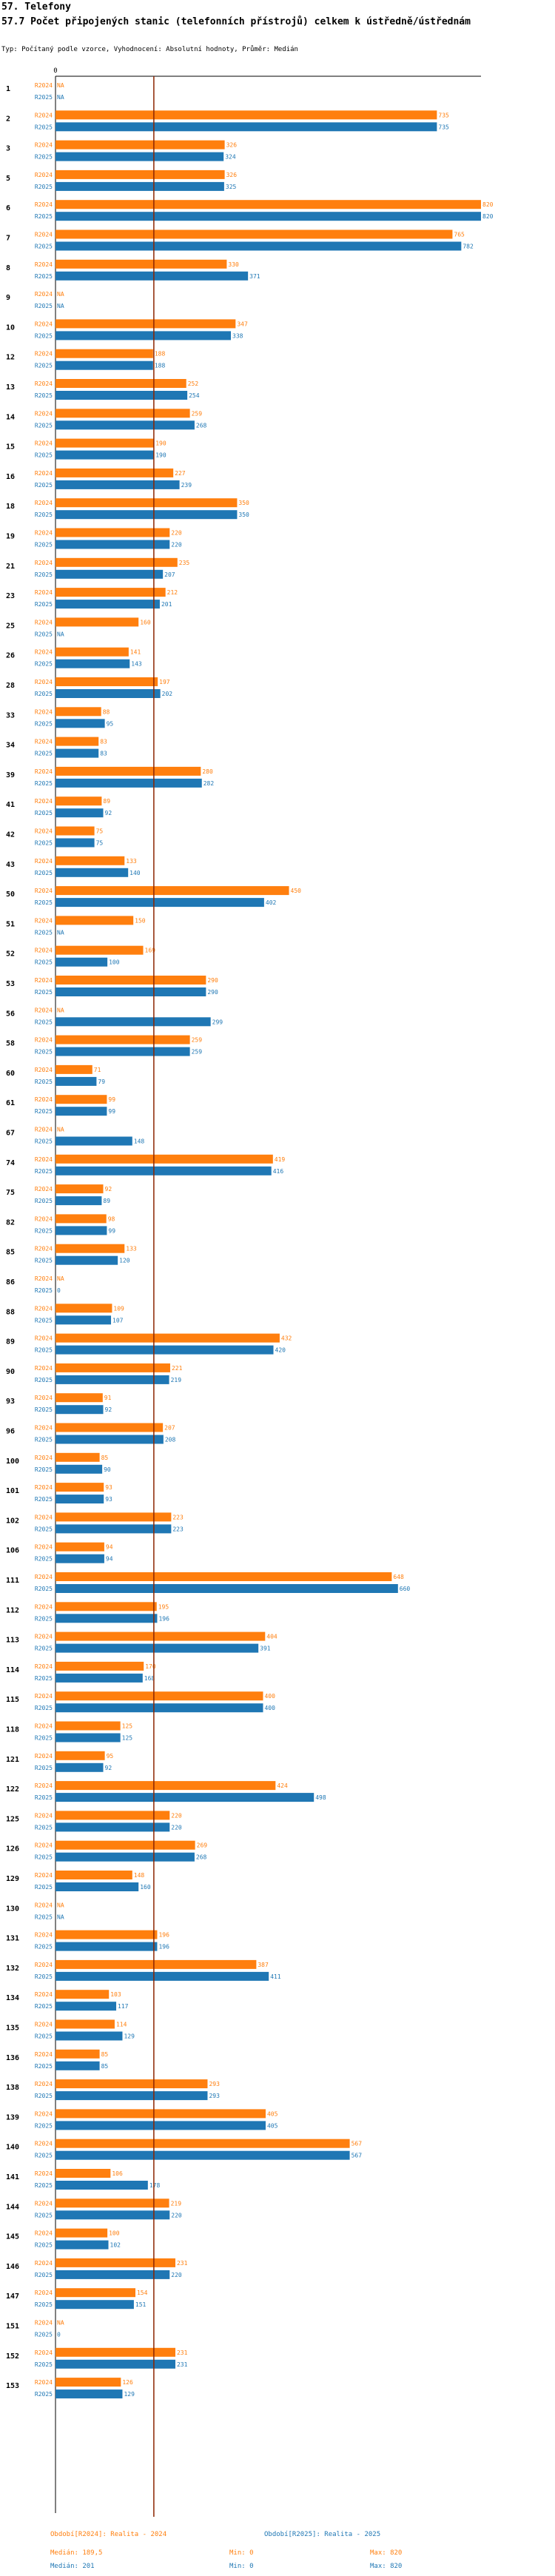  What do you see at coordinates (160, 366) in the screenshot?
I see `value-label-r2025: 188` at bounding box center [160, 366].